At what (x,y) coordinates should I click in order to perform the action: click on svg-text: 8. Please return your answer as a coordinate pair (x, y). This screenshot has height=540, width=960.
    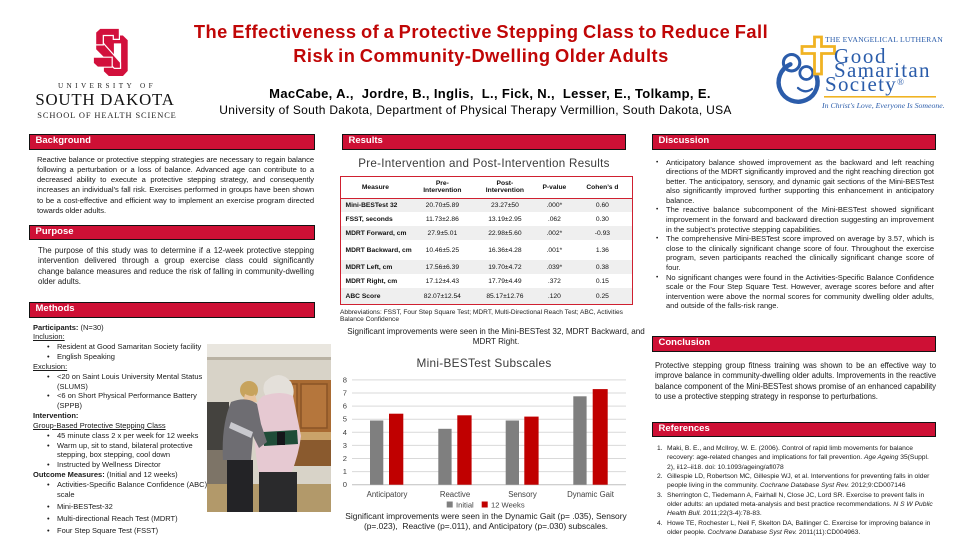
    Looking at the image, I should click on (345, 379).